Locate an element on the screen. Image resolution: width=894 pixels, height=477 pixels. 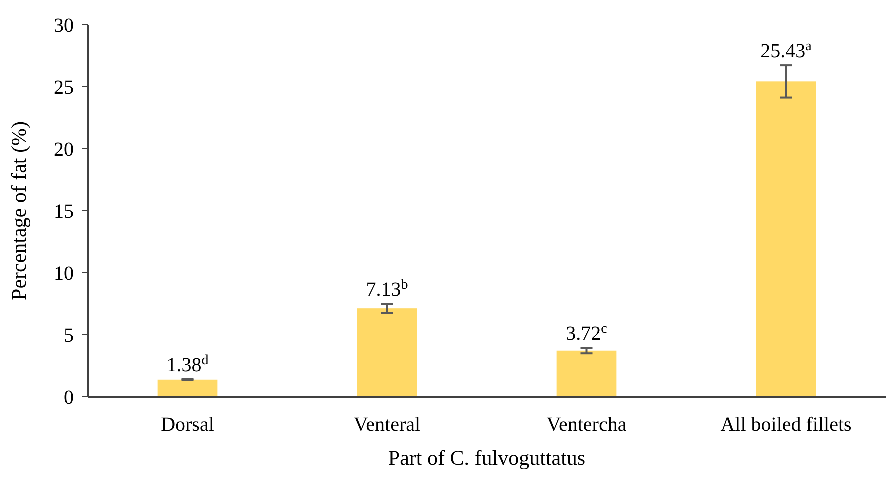
y-tick-label: 30 is located at coordinates (64, 26).